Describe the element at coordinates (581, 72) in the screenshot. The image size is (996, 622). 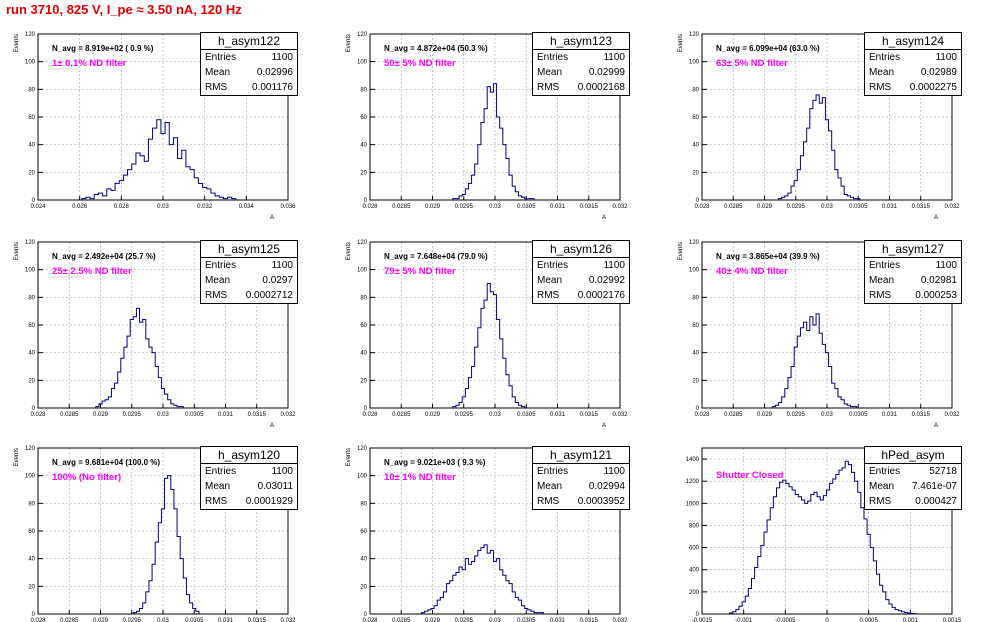
I see `stats-row: Mean 0.02999` at that location.